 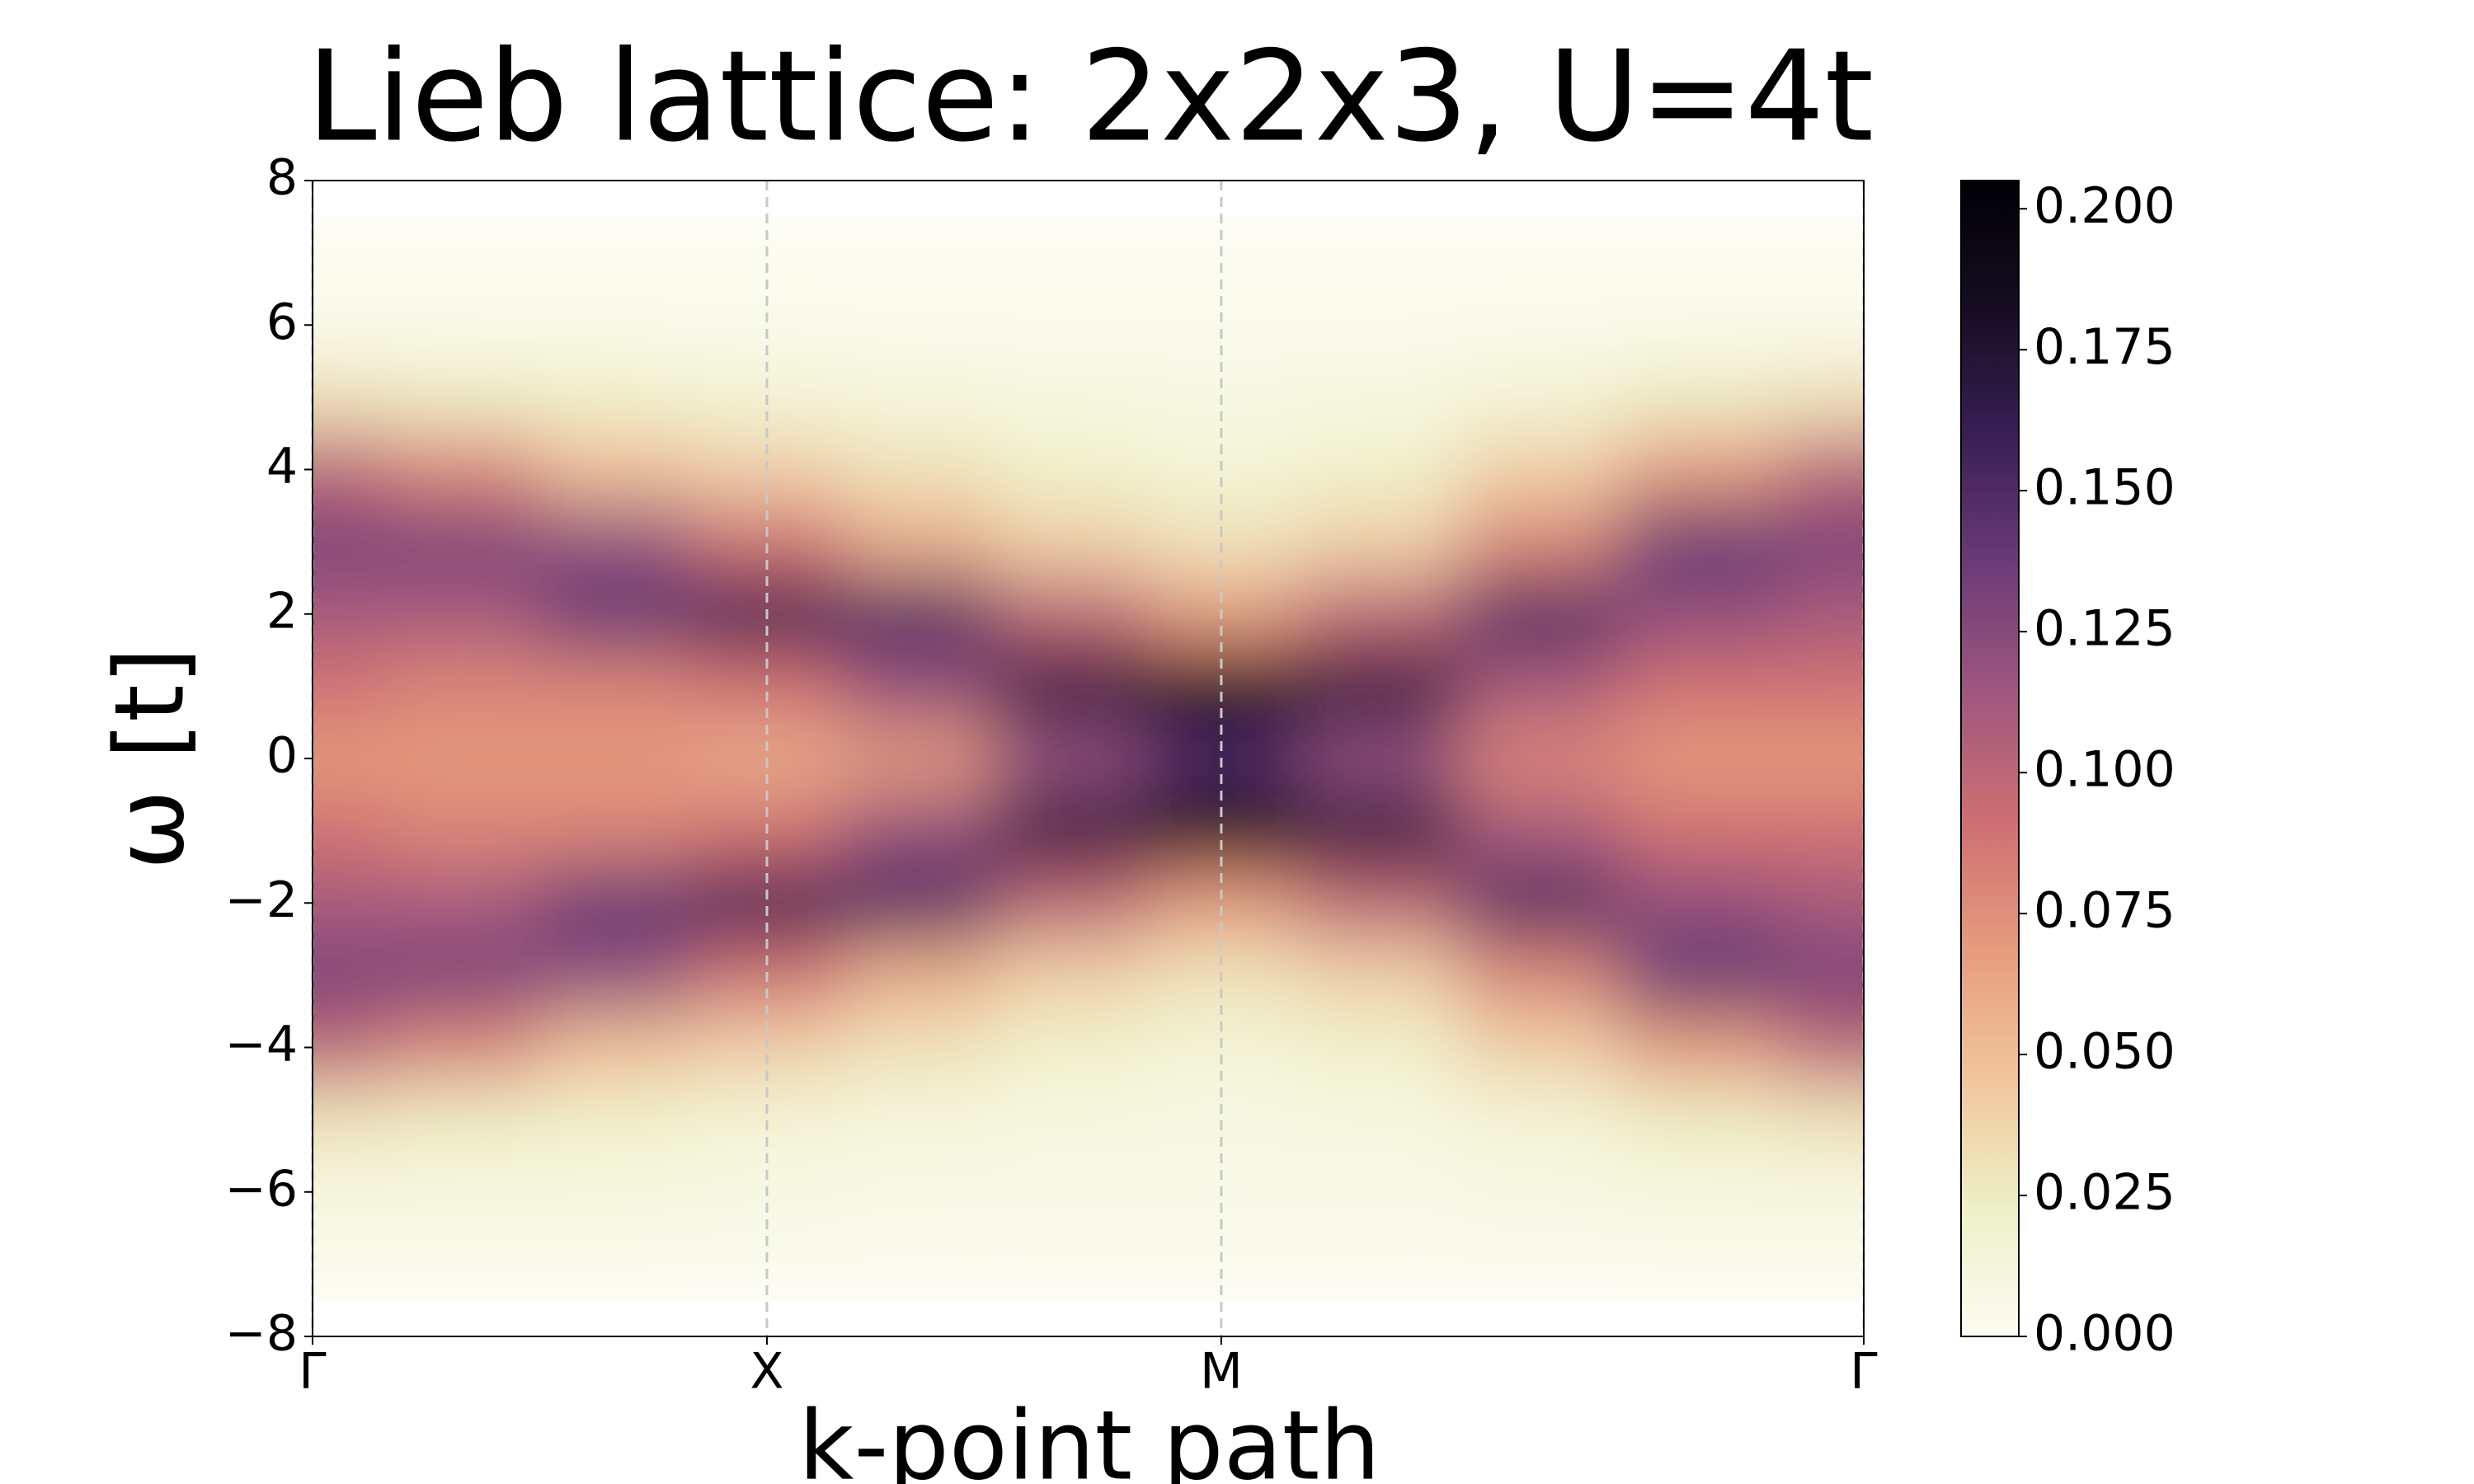 I want to click on colorbar-tick-label: 0.075, so click(x=2104, y=911).